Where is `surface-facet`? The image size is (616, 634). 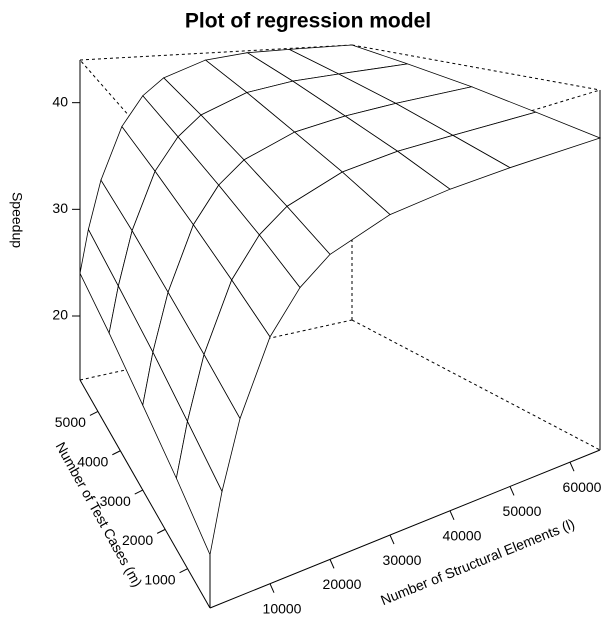 surface-facet is located at coordinates (199, 488).